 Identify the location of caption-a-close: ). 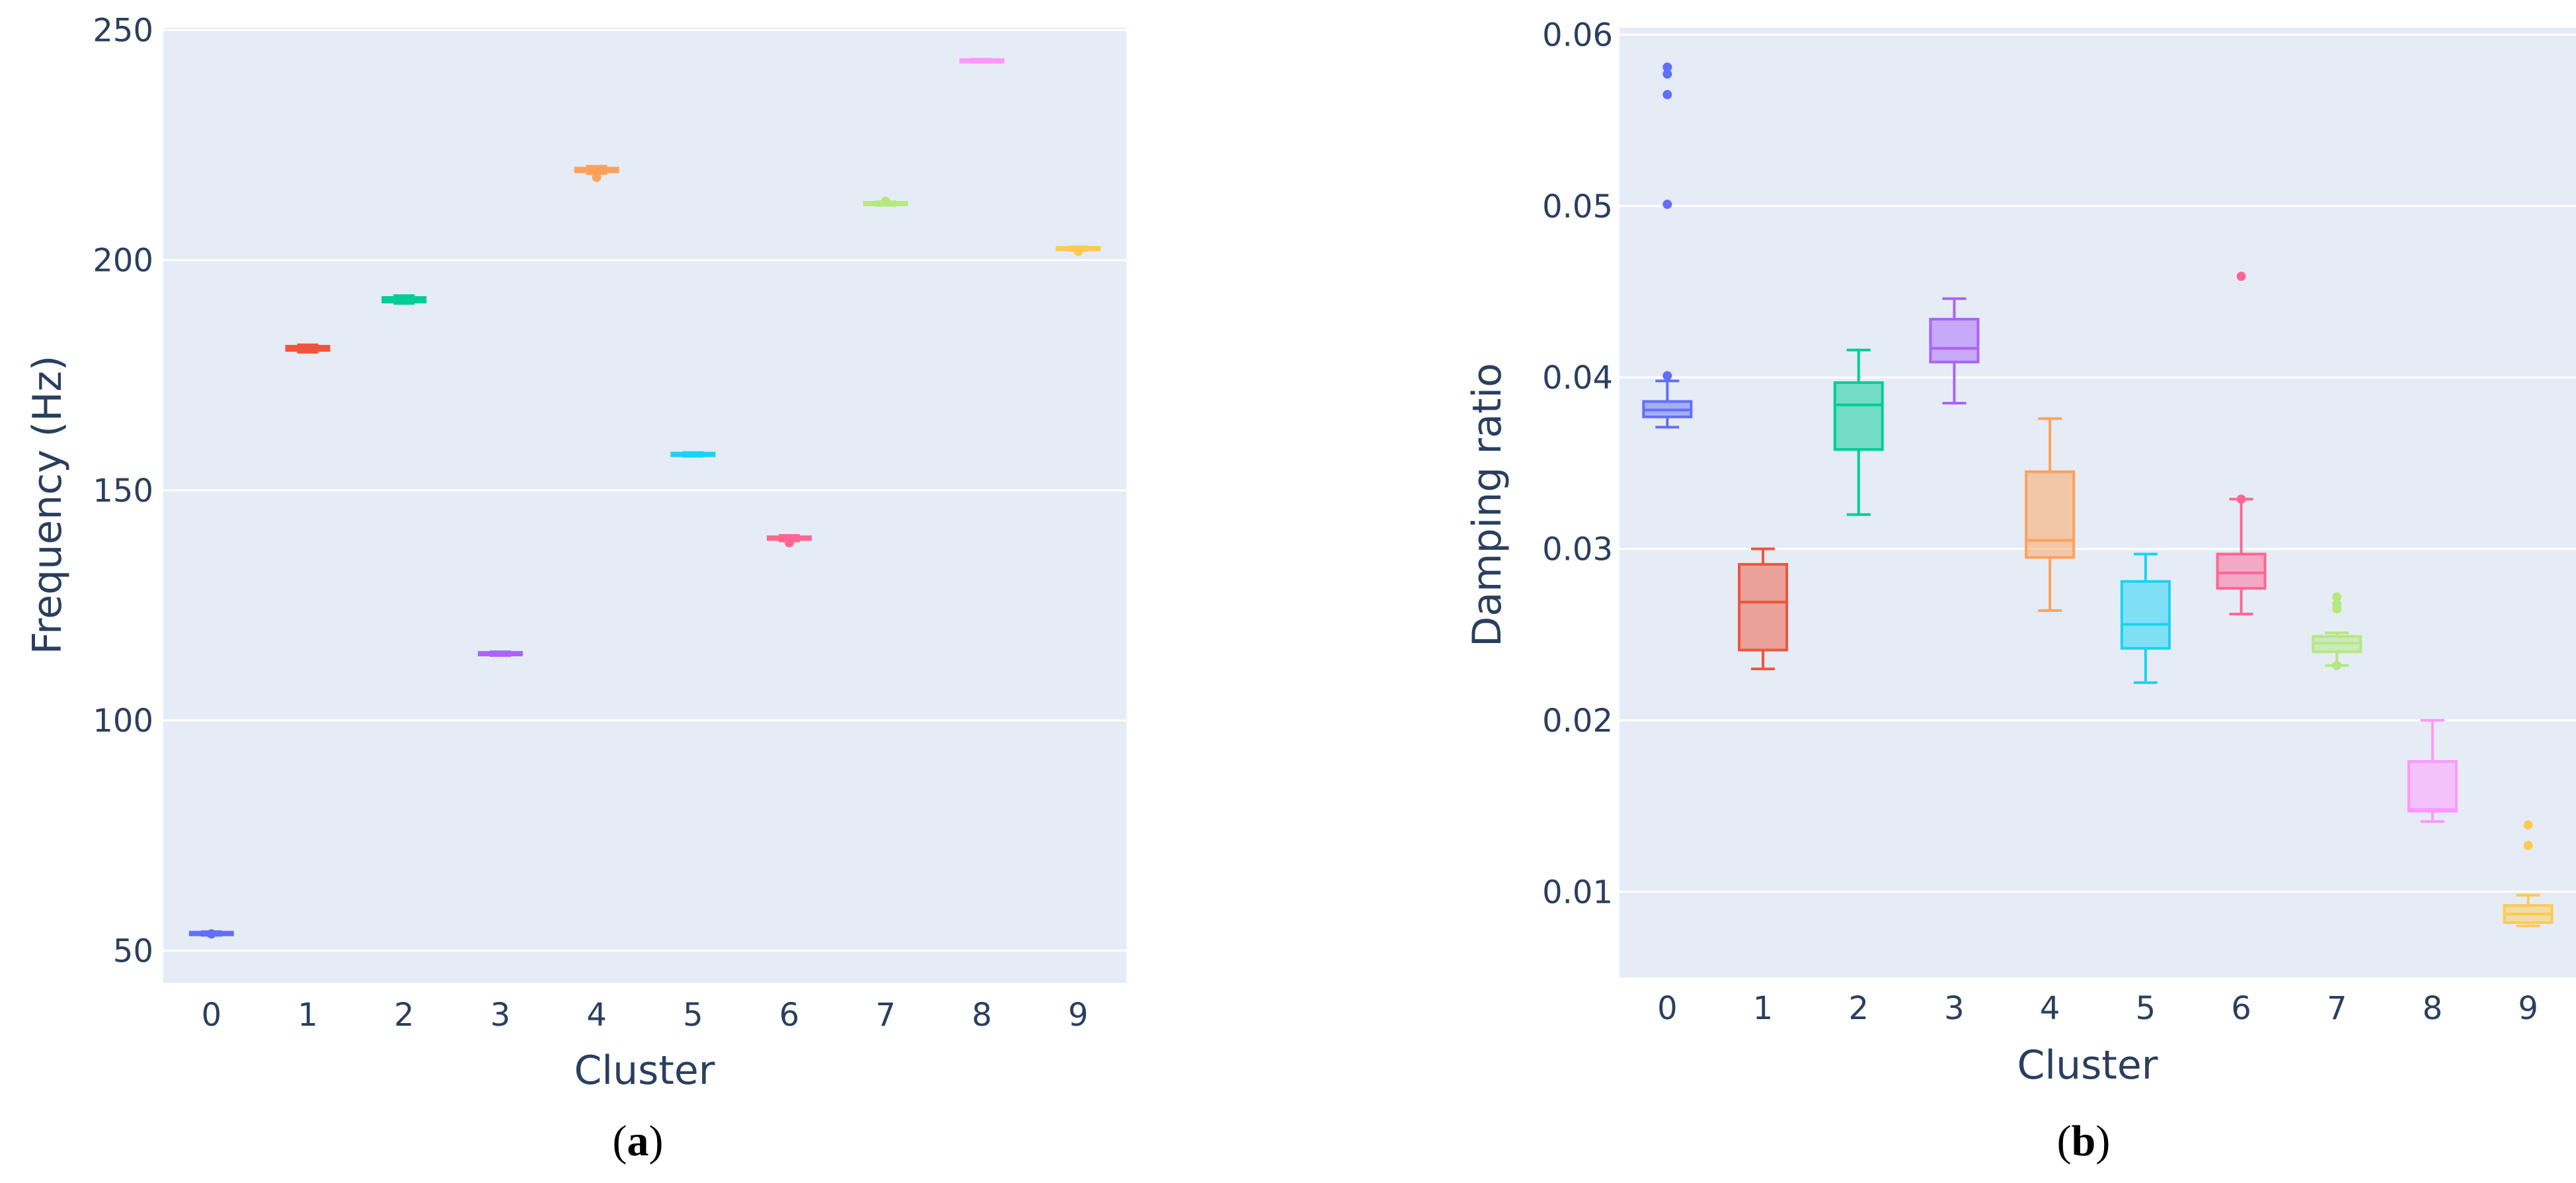
(656, 1141).